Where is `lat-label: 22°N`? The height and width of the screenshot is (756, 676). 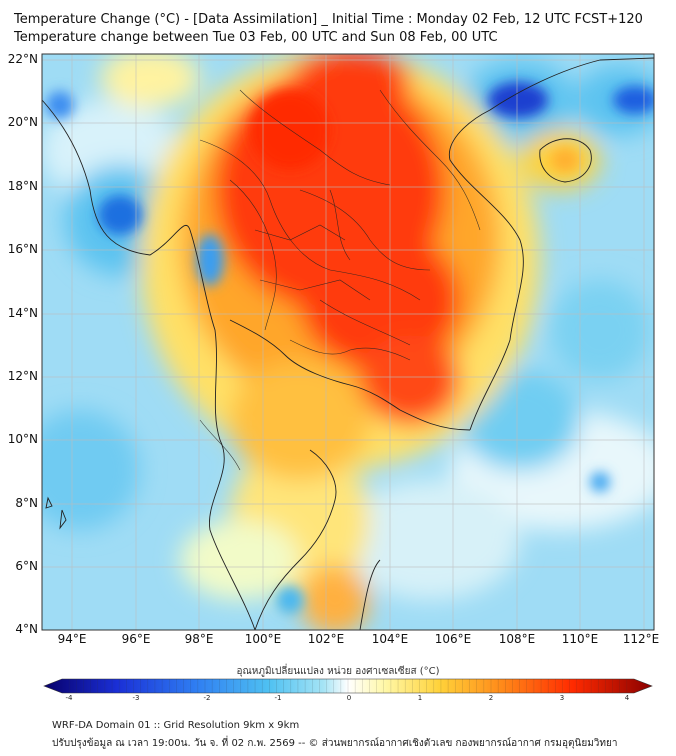 lat-label: 22°N is located at coordinates (22, 59).